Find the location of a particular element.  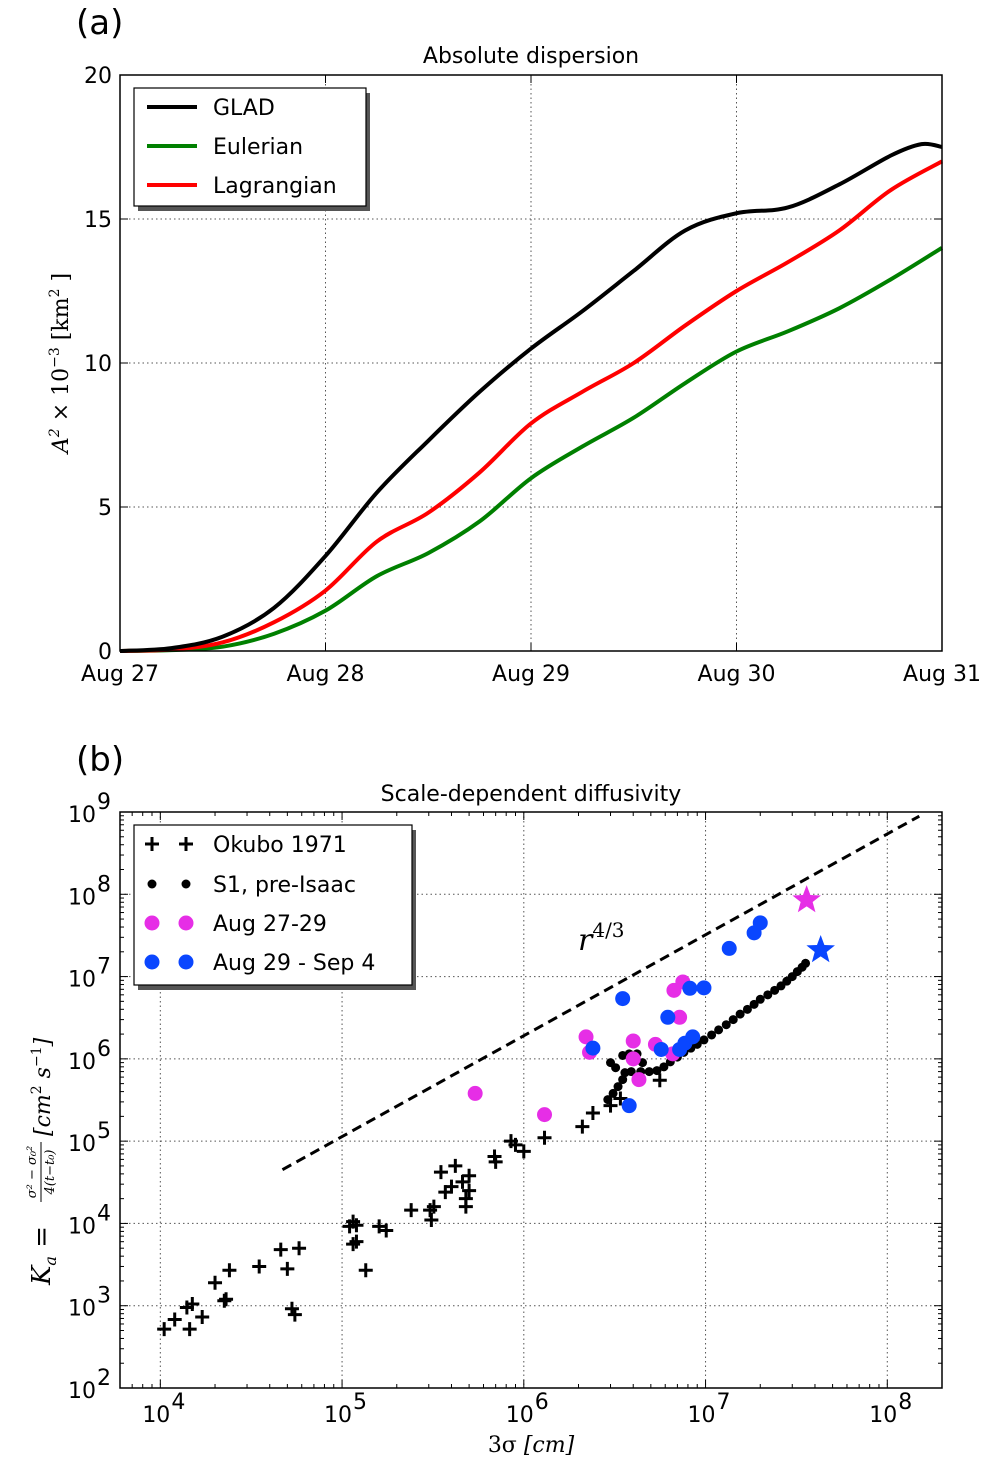

legend-label-aug29: Aug 29 - Sep 4 is located at coordinates (294, 963).